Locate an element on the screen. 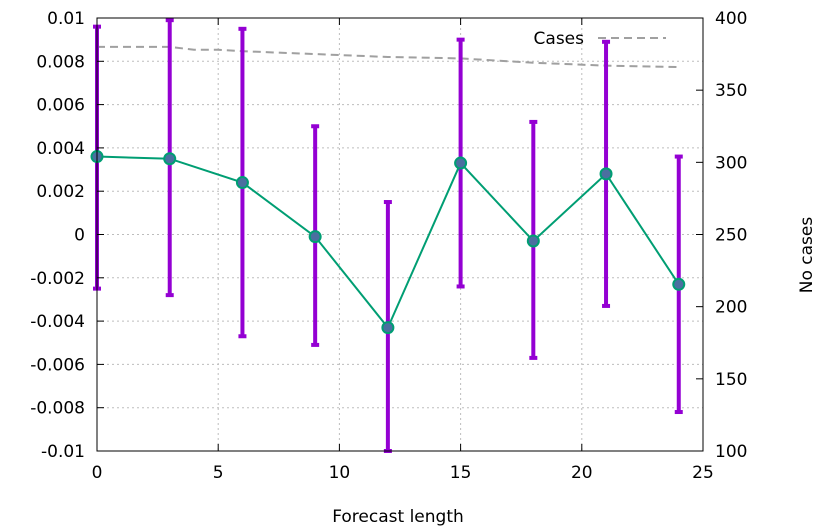 The width and height of the screenshot is (817, 529). y-tick-label: -0.004 is located at coordinates (57, 322).